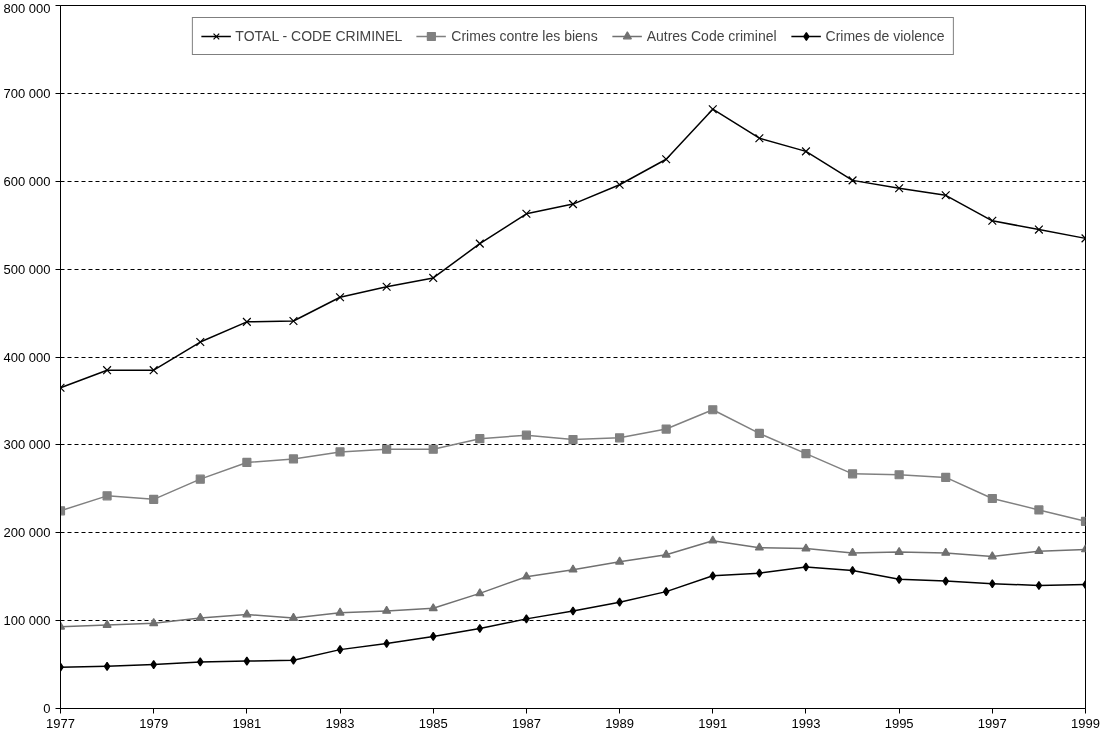 This screenshot has height=740, width=1120. I want to click on legend-label: Autres Code criminel, so click(711, 36).